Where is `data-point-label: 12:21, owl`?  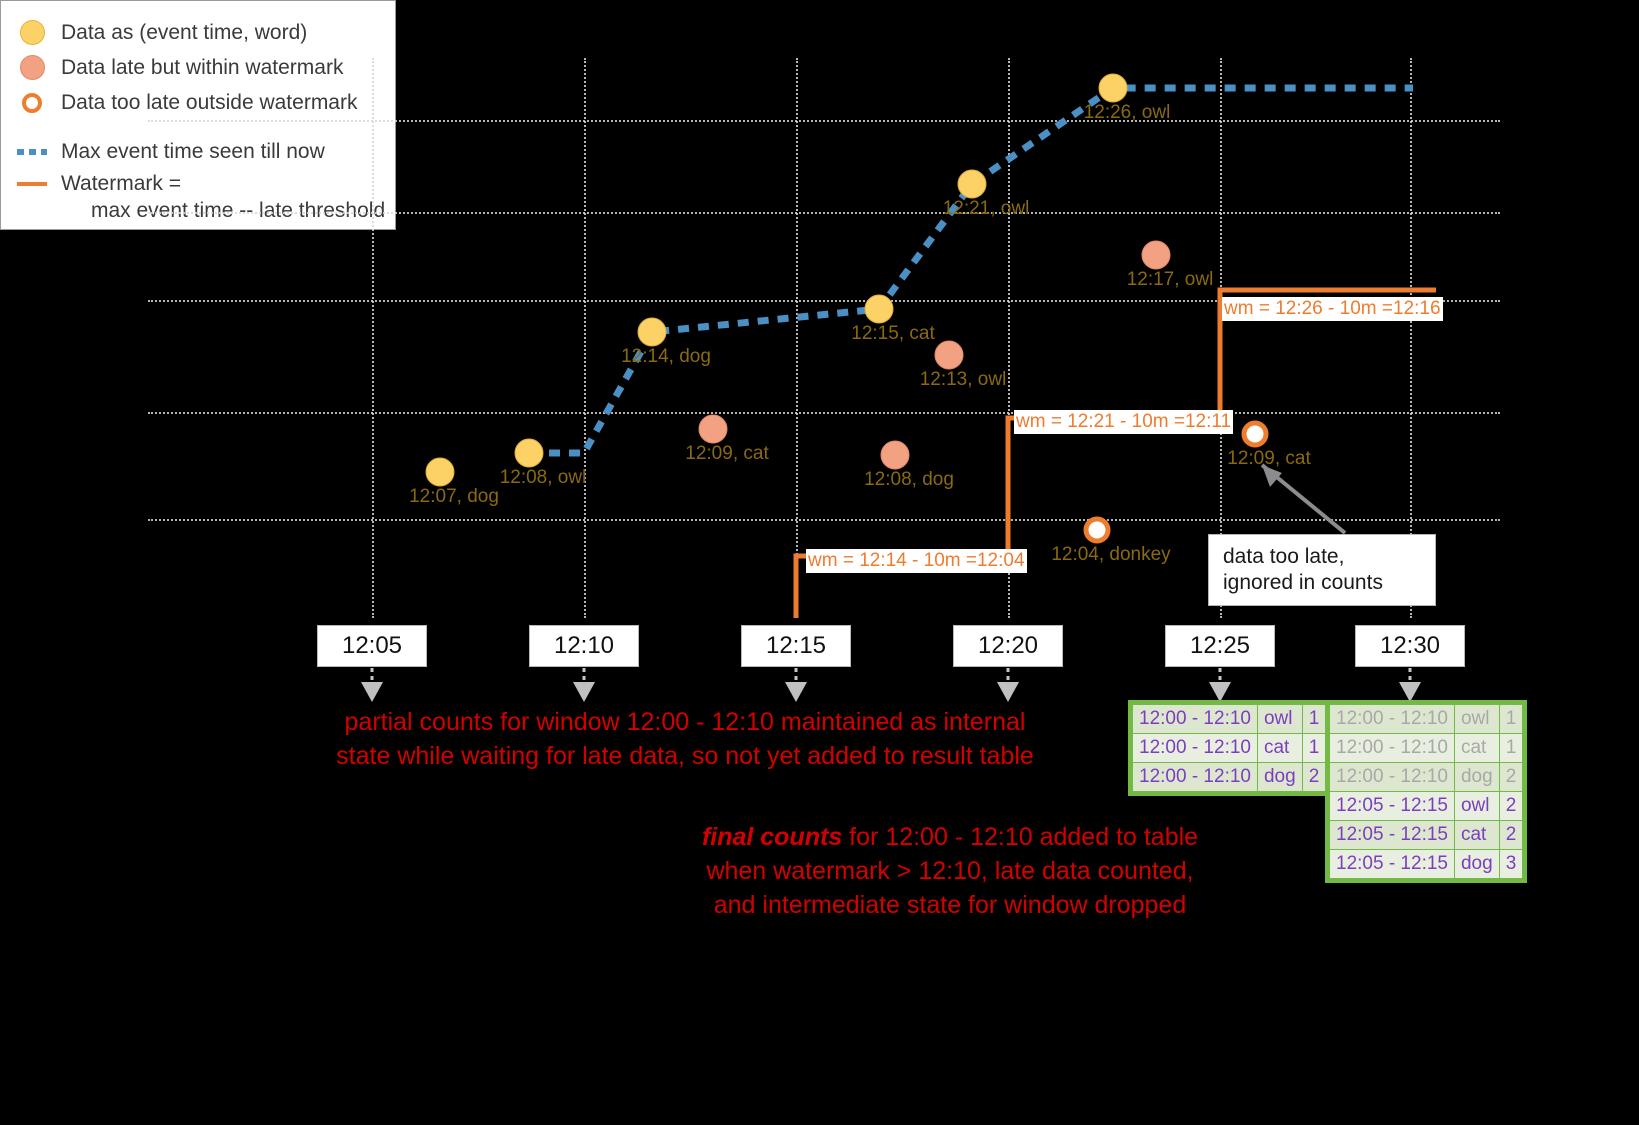
data-point-label: 12:21, owl is located at coordinates (986, 208).